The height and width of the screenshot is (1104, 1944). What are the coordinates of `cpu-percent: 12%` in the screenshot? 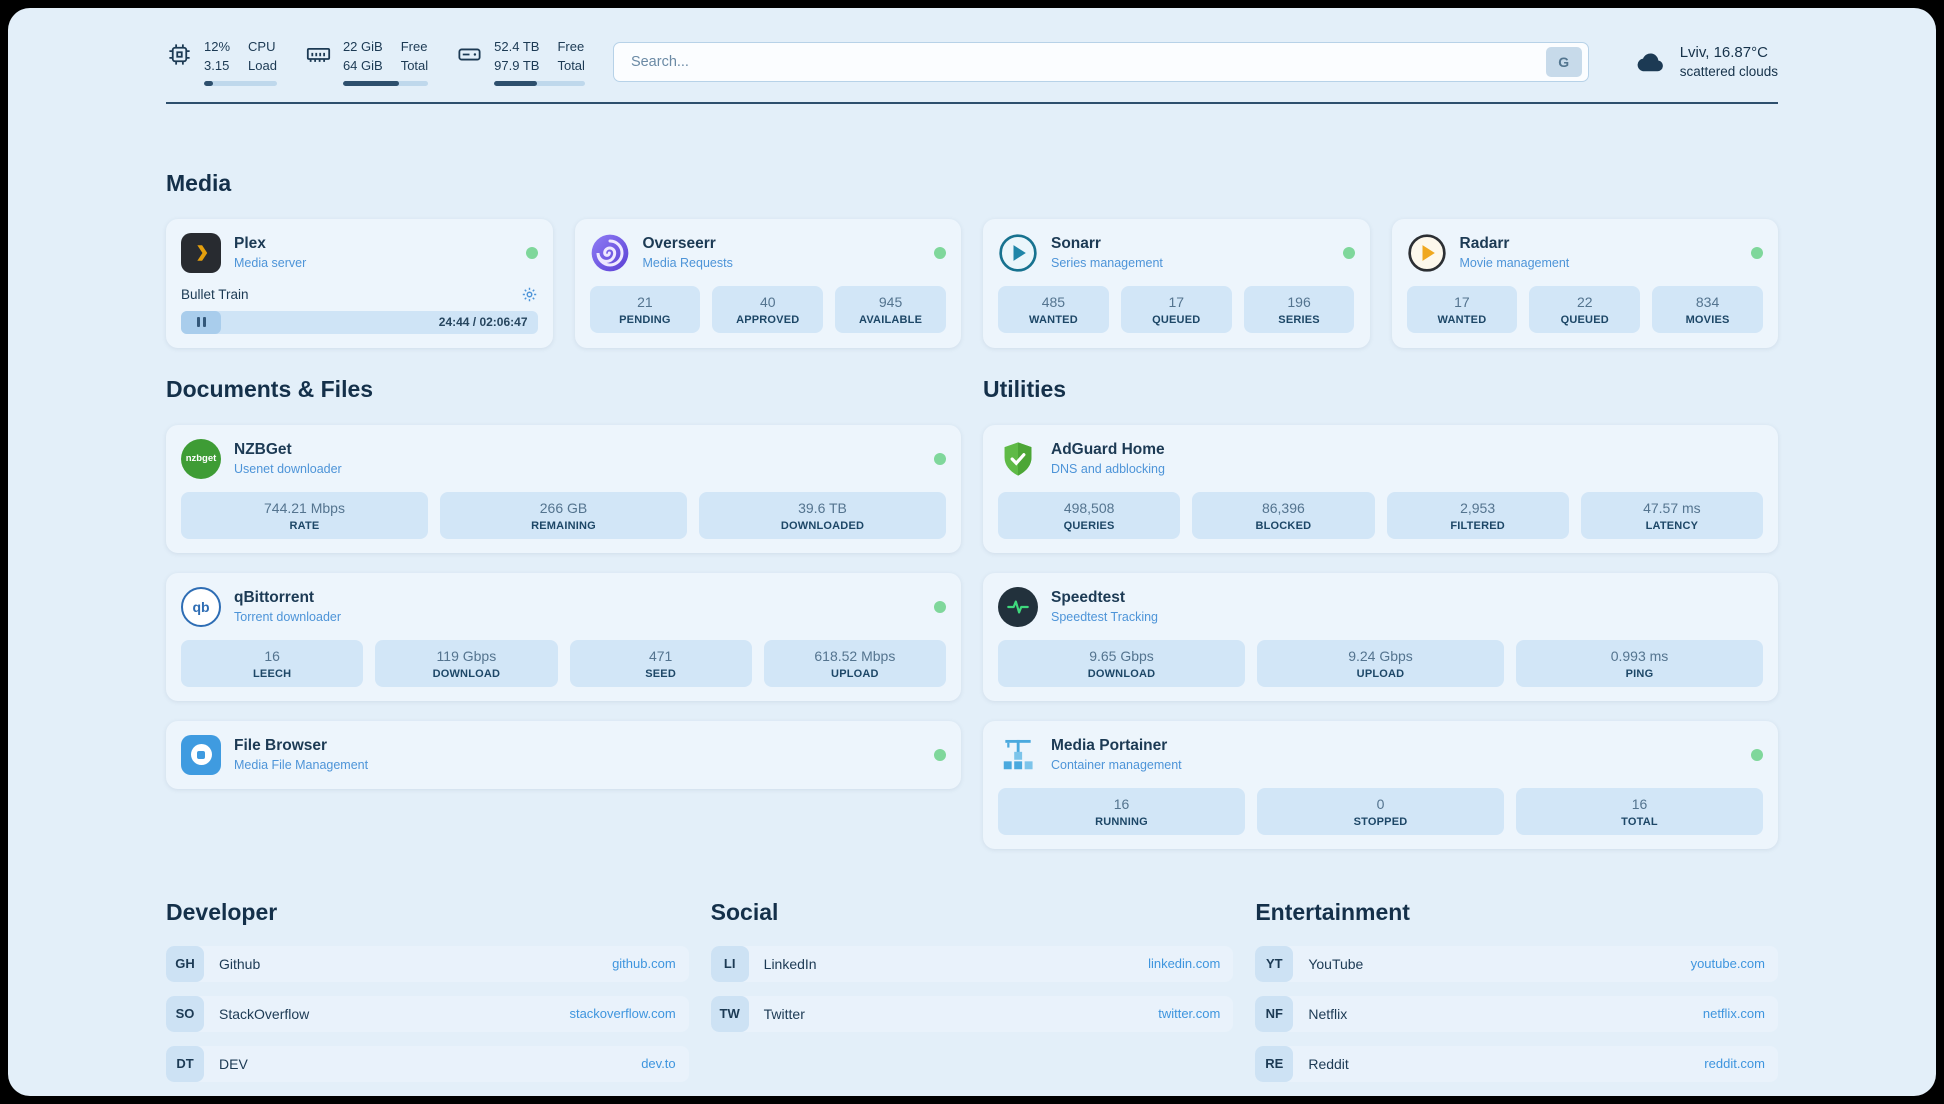 It's located at (217, 46).